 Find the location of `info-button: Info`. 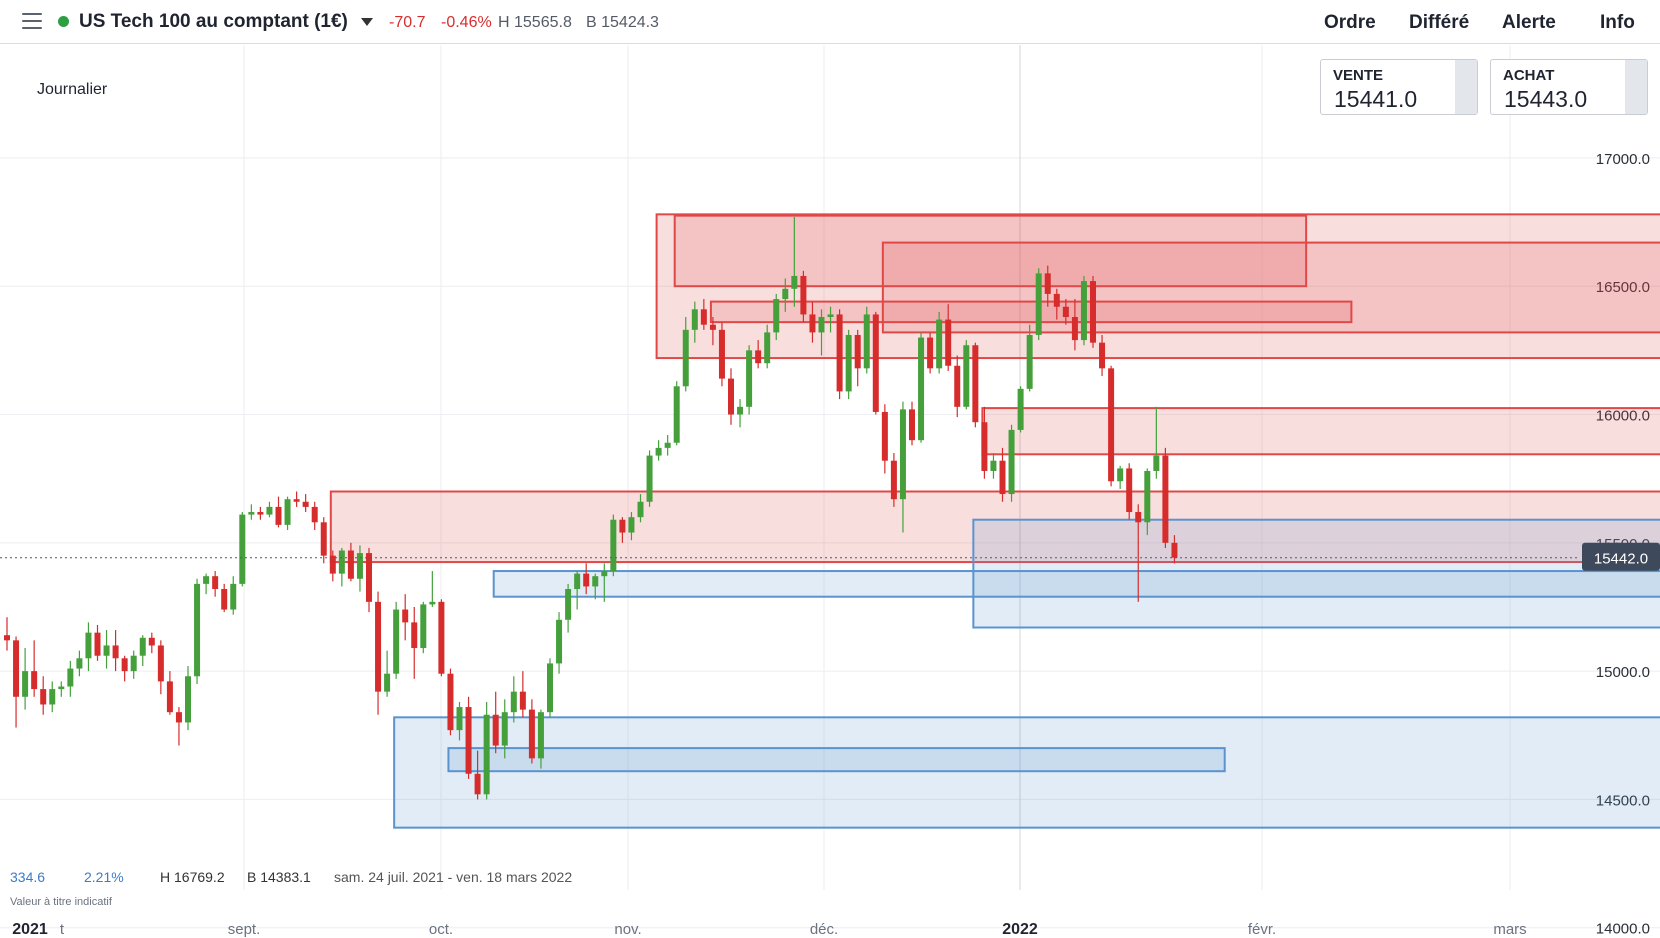

info-button: Info is located at coordinates (1617, 22).